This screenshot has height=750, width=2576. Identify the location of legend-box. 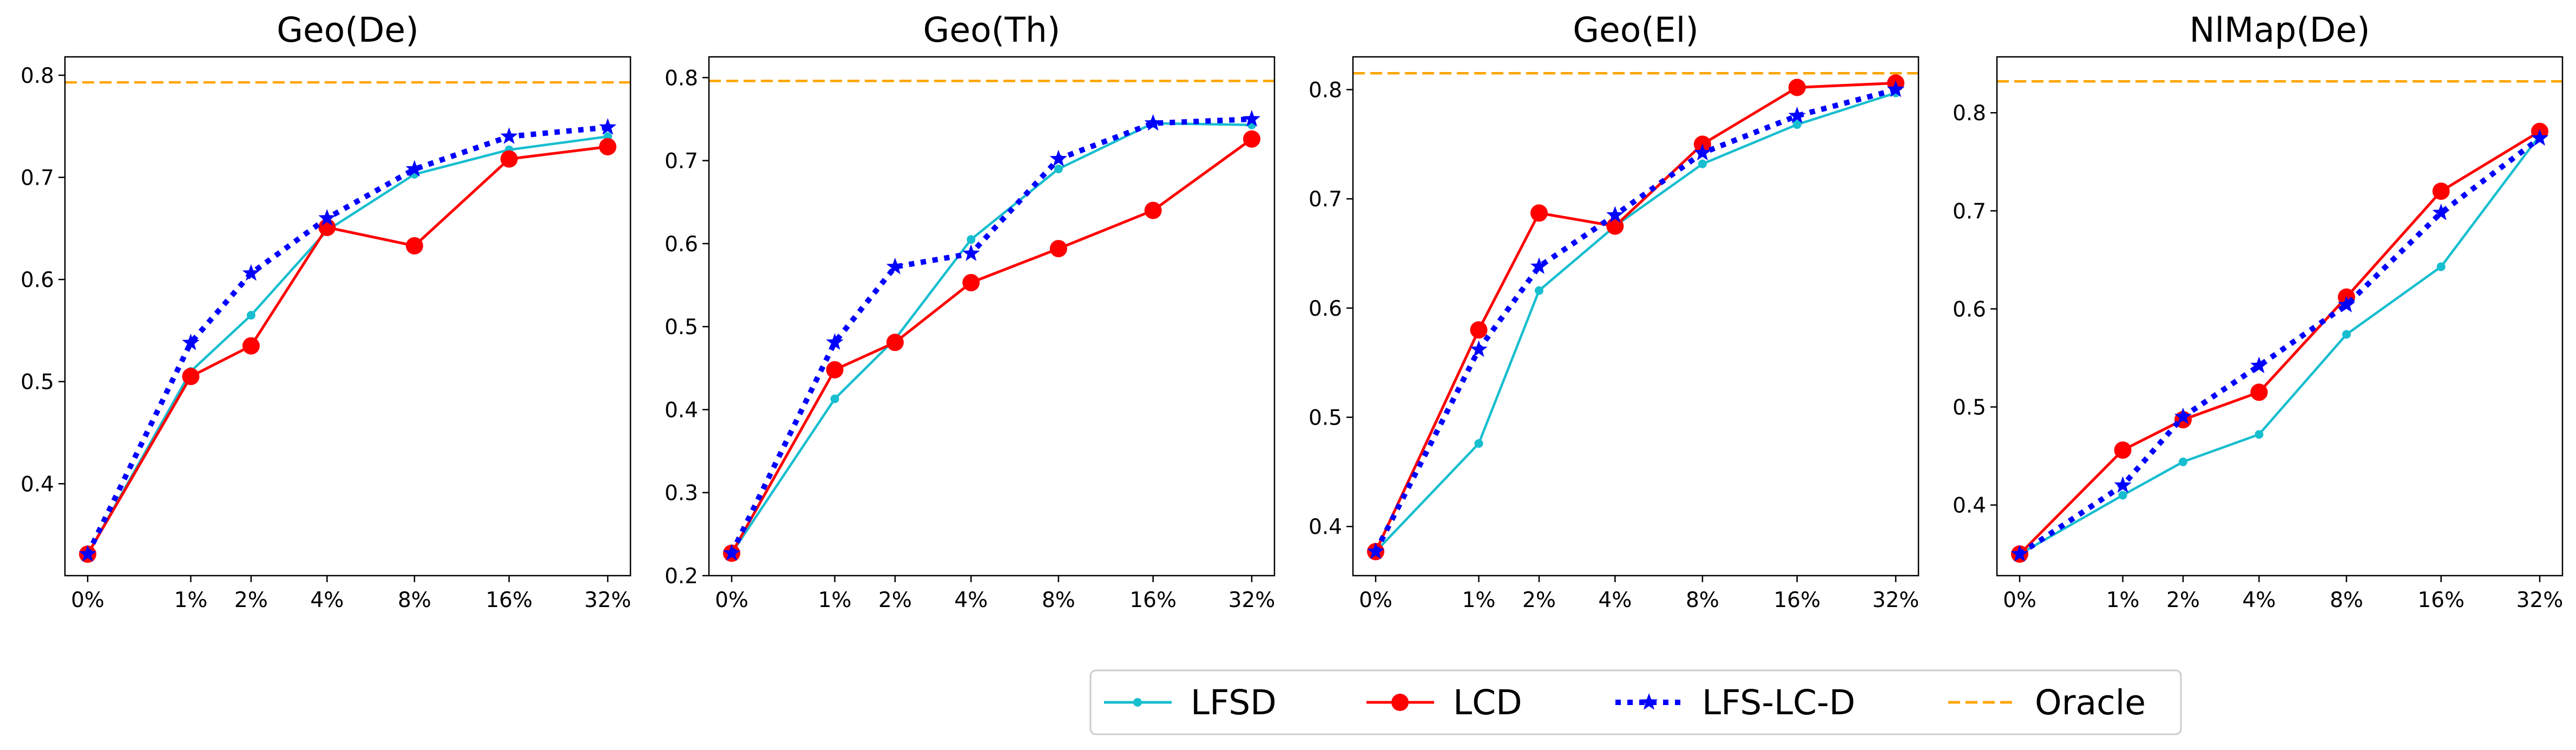
(1635, 702).